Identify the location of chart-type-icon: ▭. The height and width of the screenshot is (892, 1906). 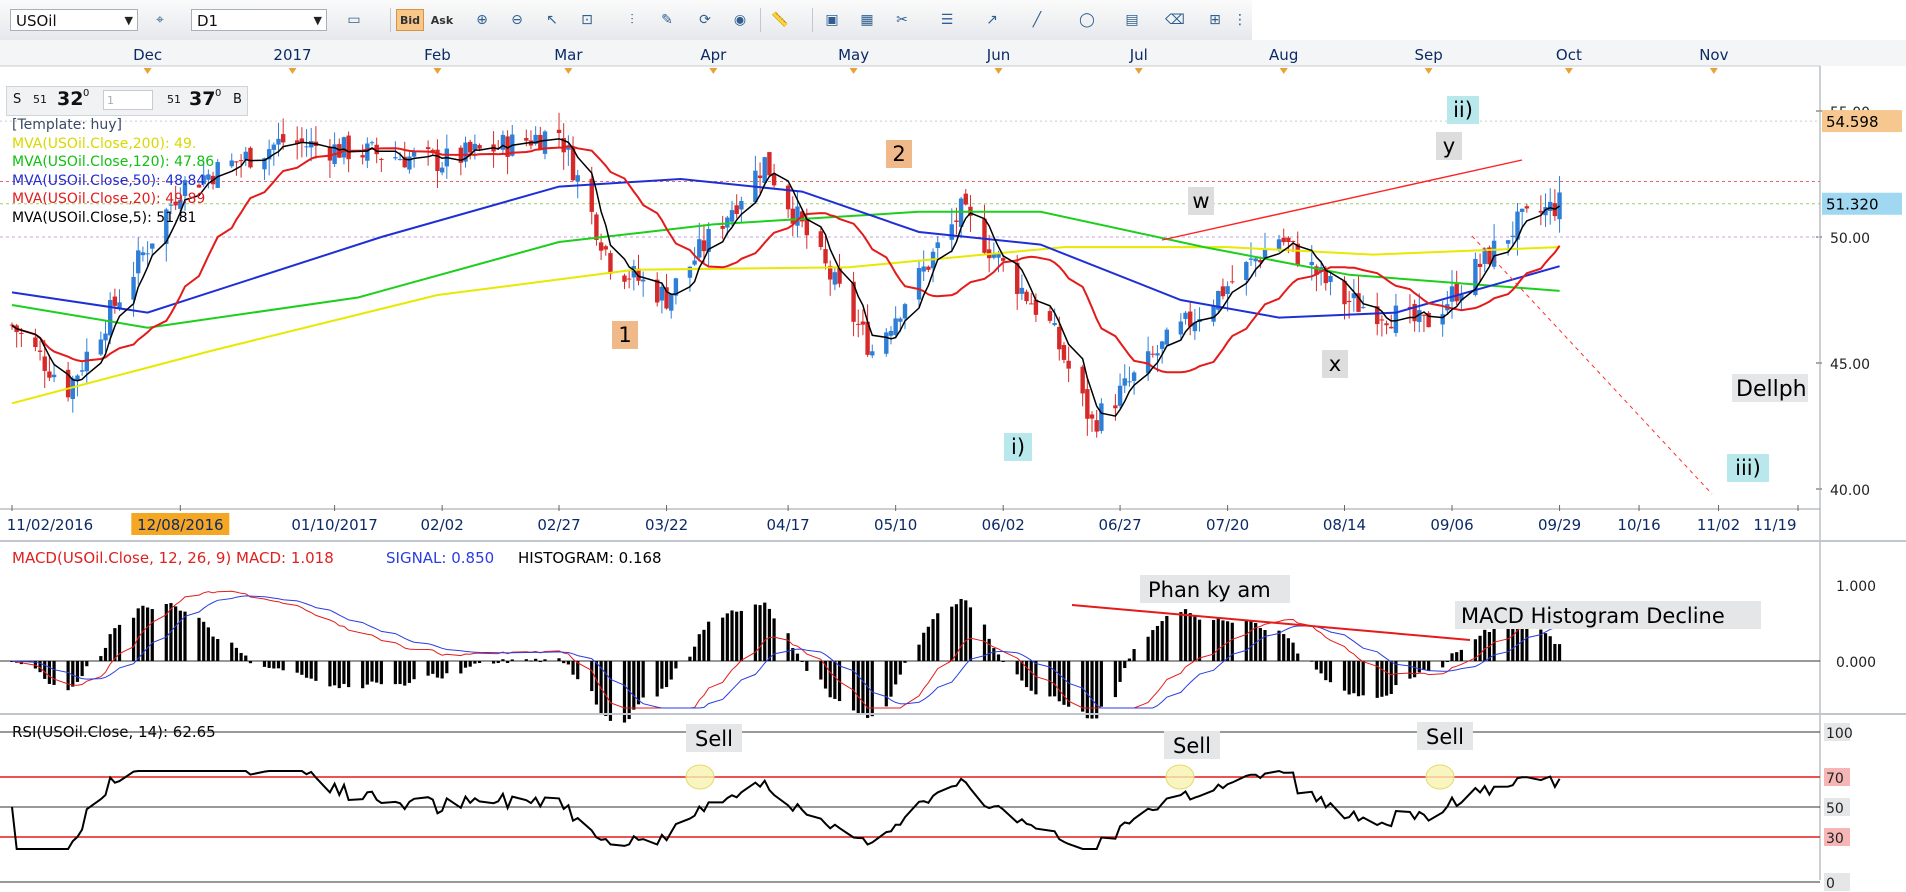
(354, 20).